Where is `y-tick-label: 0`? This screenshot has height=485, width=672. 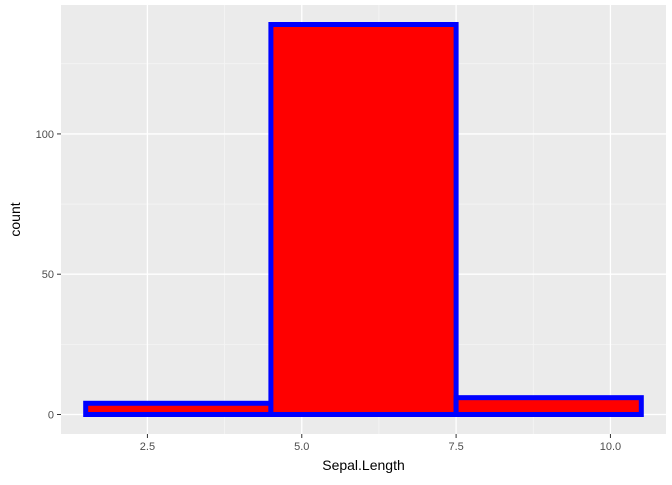
y-tick-label: 0 is located at coordinates (51, 416).